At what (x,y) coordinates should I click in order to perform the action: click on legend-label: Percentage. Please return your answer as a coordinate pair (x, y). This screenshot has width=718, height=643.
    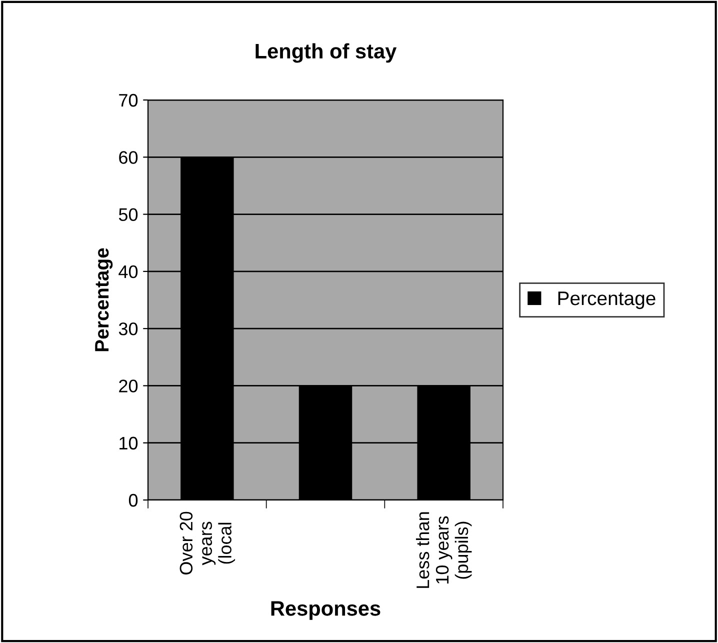
    Looking at the image, I should click on (607, 301).